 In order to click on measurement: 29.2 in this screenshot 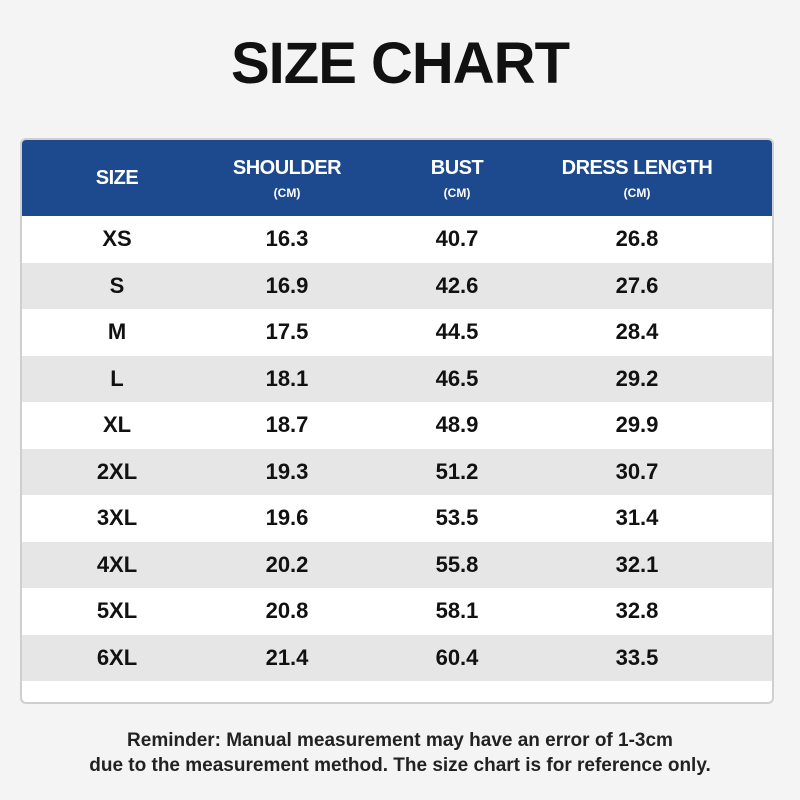, I will do `click(637, 378)`.